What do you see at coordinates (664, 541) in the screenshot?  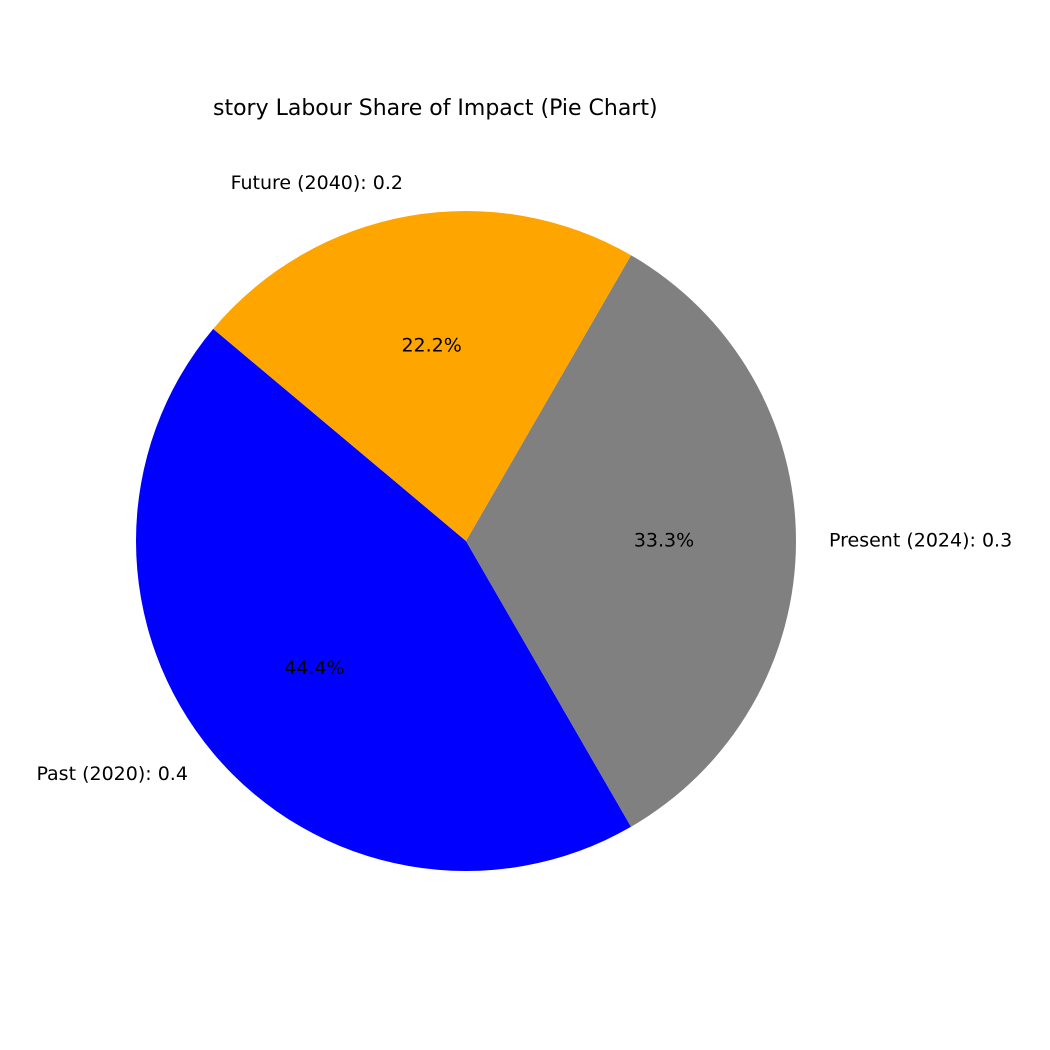 I see `slice-percent-label-1: 33.3%` at bounding box center [664, 541].